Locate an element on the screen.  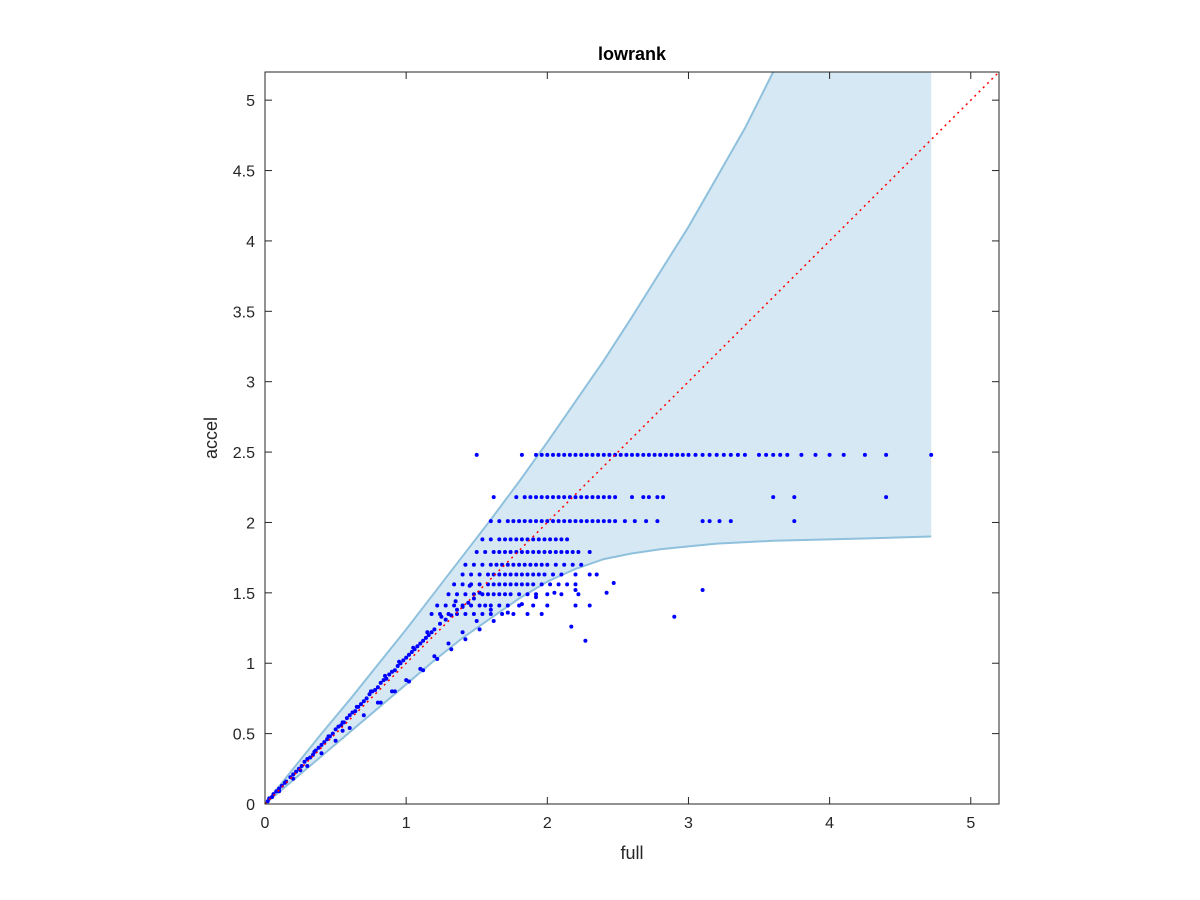
y-tick-label: 2 is located at coordinates (250, 523).